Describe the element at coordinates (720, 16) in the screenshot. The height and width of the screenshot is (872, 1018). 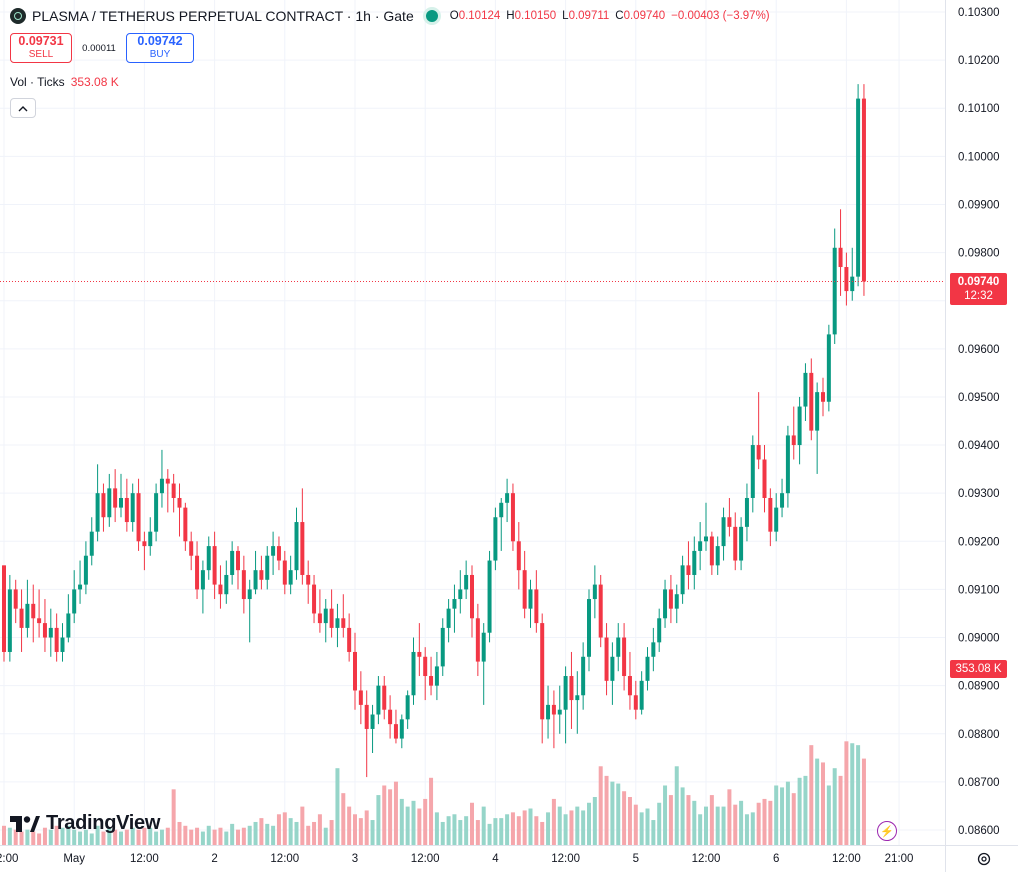
I see `change-value: −0.00403 (−3.97%)` at that location.